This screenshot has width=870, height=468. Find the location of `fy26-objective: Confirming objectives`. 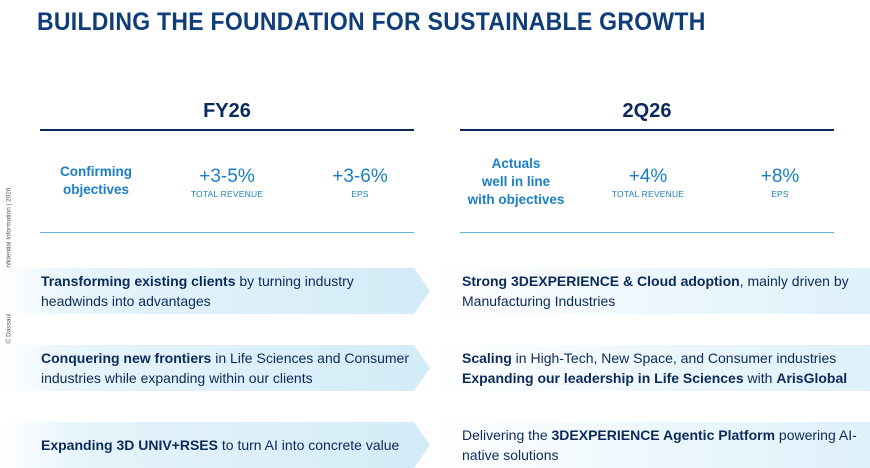

fy26-objective: Confirming objectives is located at coordinates (96, 181).